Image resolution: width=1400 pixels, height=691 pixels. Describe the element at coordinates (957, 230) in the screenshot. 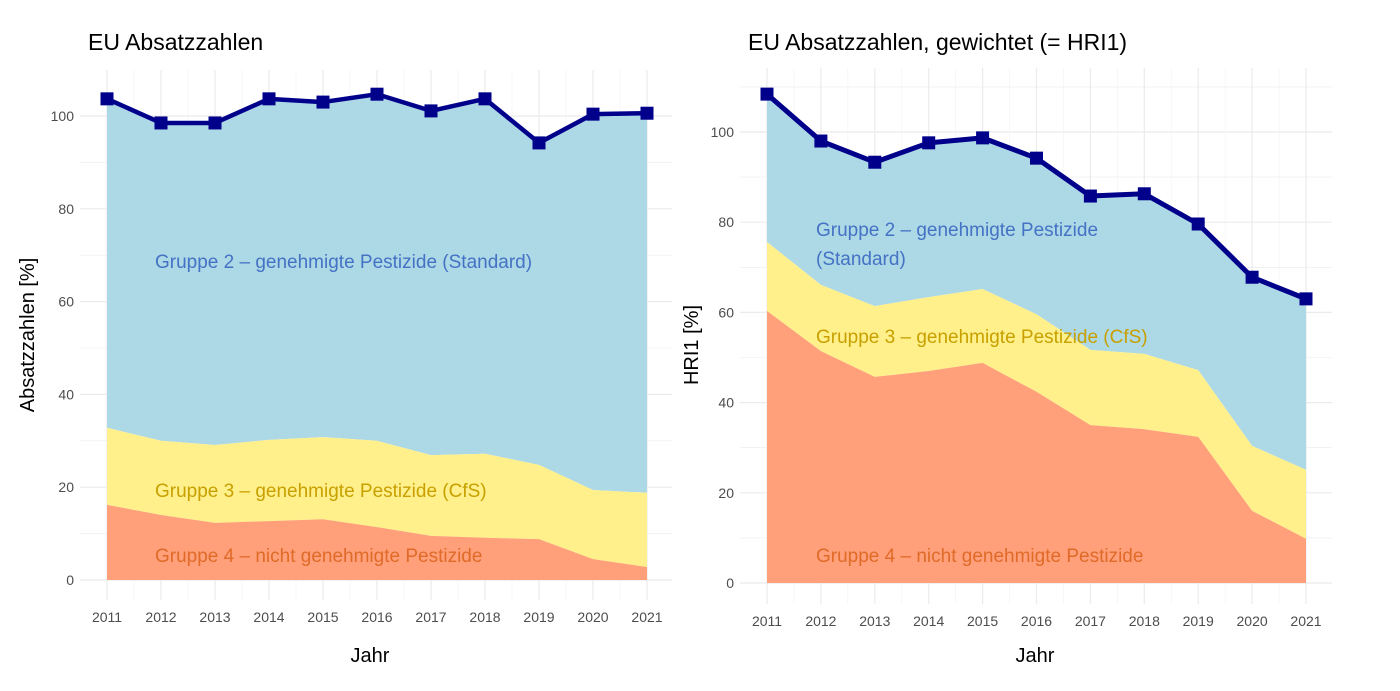

I see `label-group2: Gruppe 2 – genehmigte Pestizide` at that location.